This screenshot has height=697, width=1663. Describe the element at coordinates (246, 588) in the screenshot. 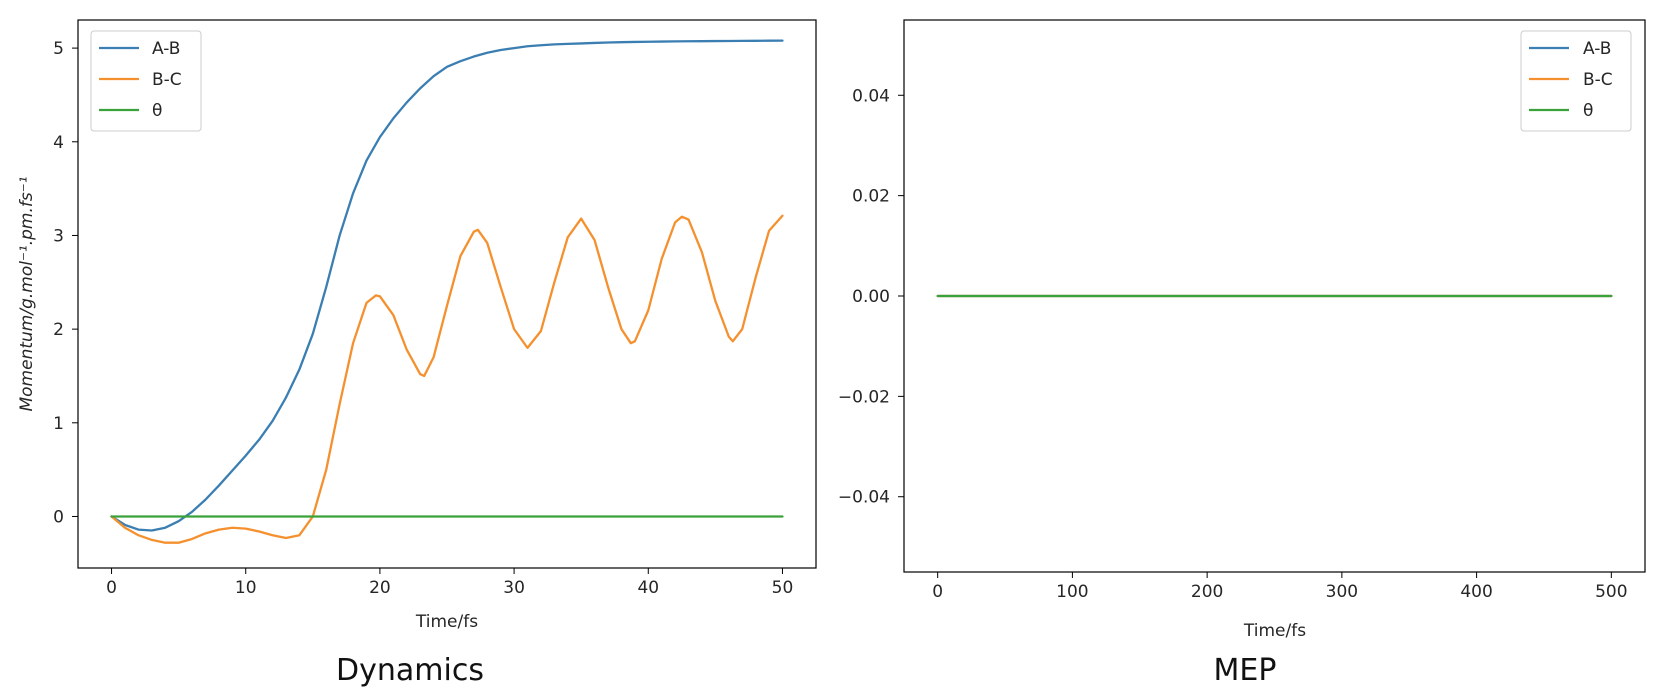

I see `dynamics-x-tick-label: 10` at that location.